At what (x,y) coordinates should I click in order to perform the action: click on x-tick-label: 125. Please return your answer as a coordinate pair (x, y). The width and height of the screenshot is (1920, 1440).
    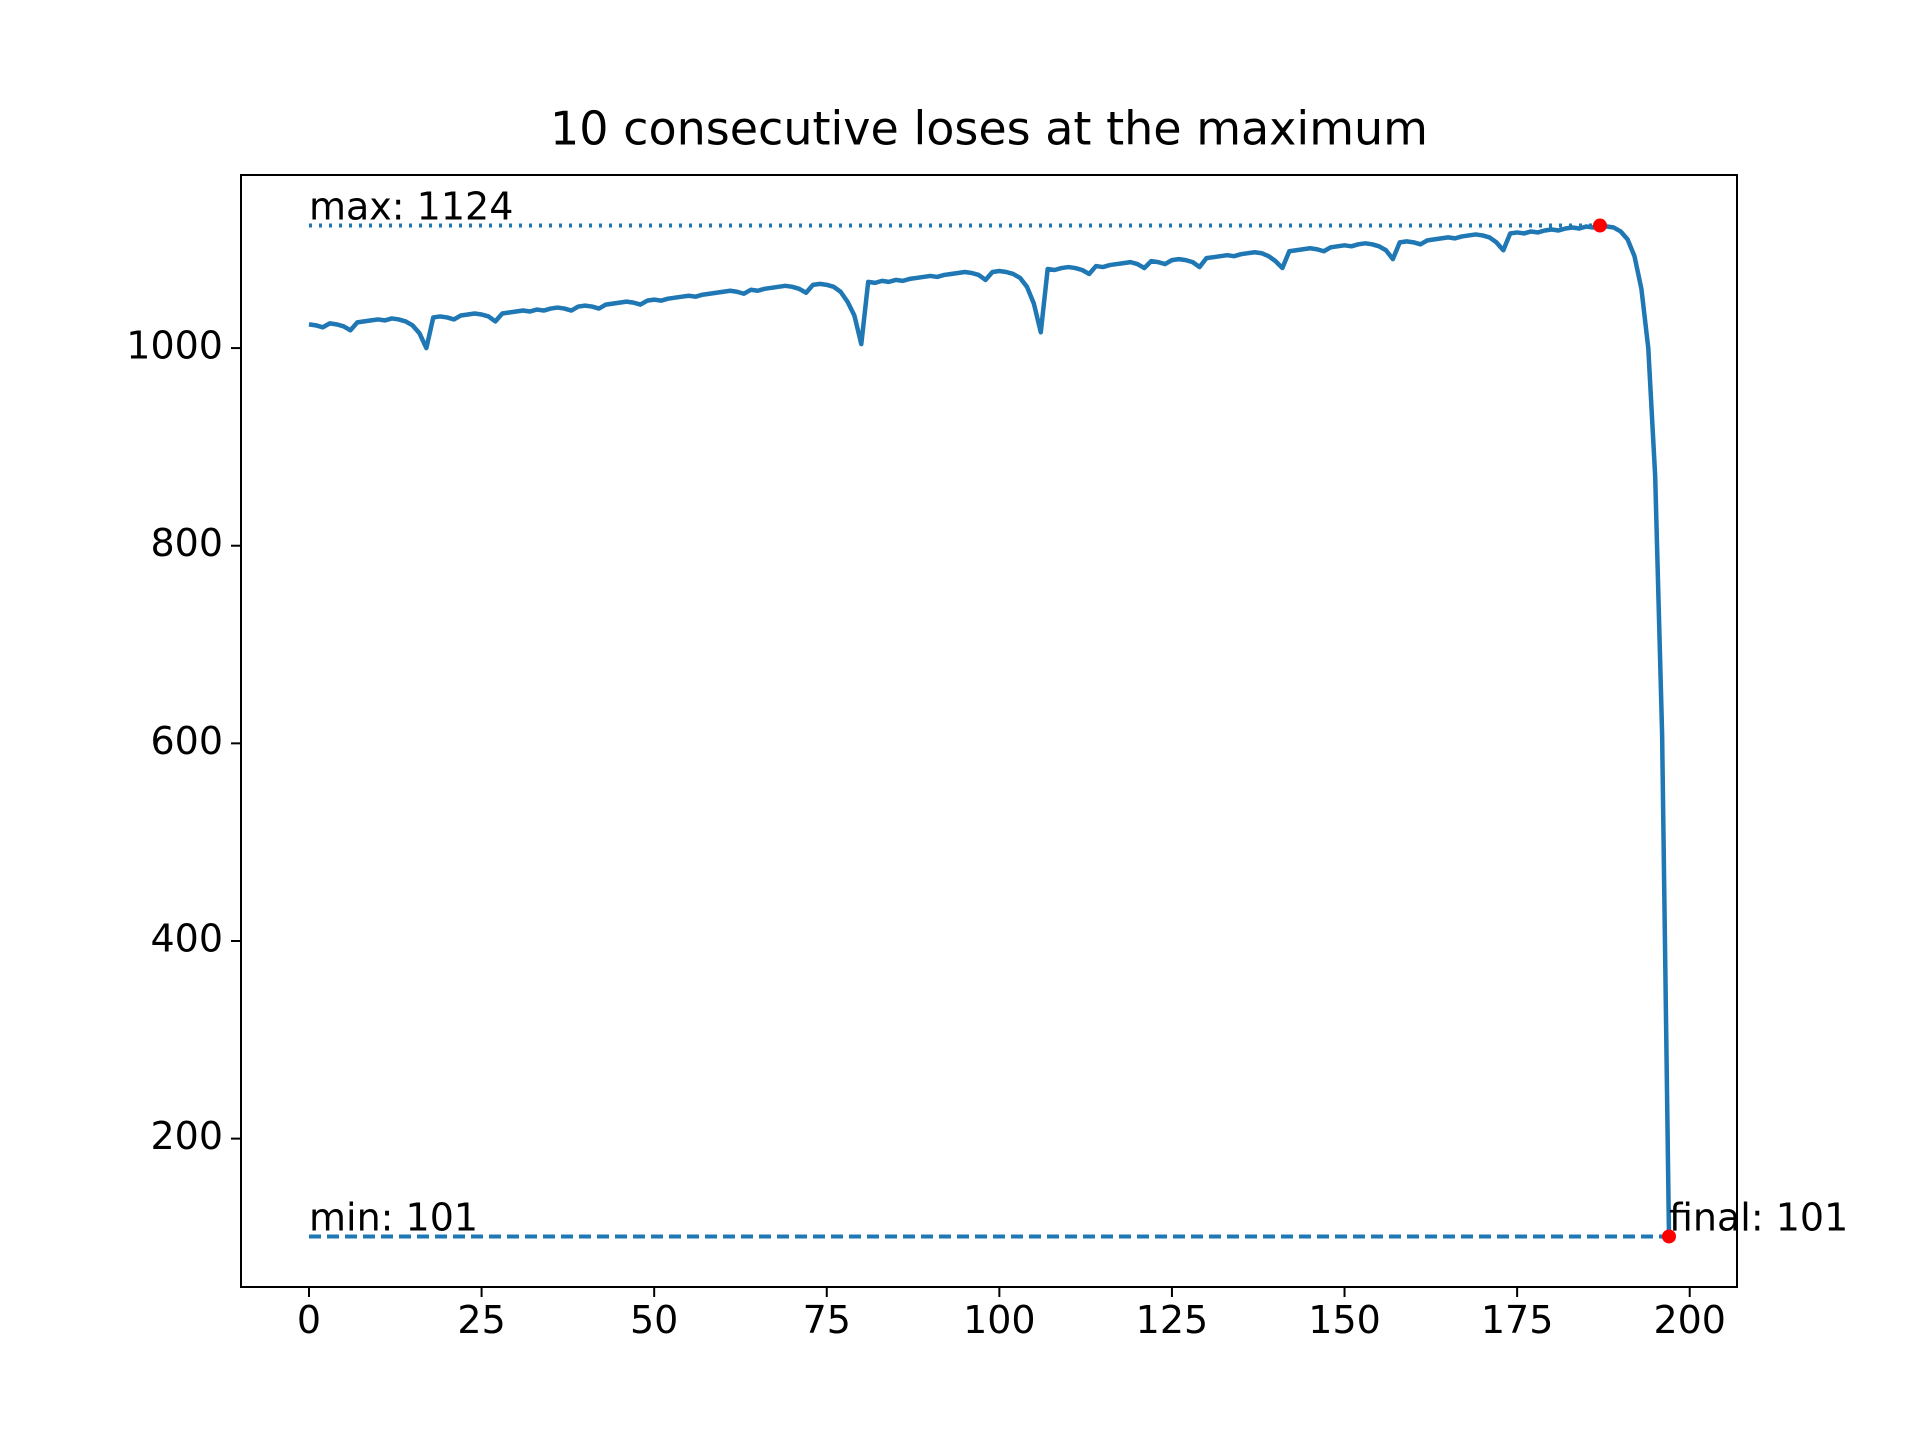
    Looking at the image, I should click on (1172, 1320).